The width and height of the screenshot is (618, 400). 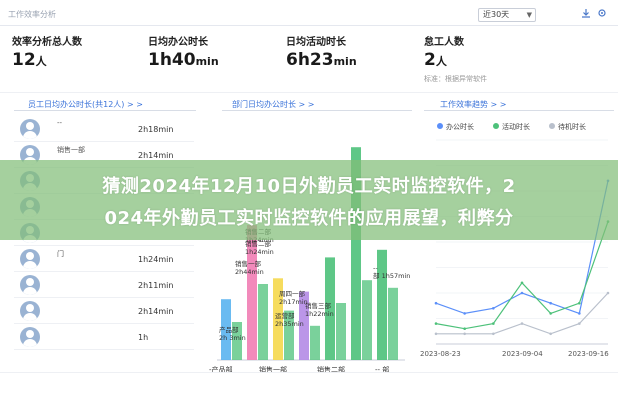 I want to click on bar-销售二部-活动时长, so click(x=289, y=335).